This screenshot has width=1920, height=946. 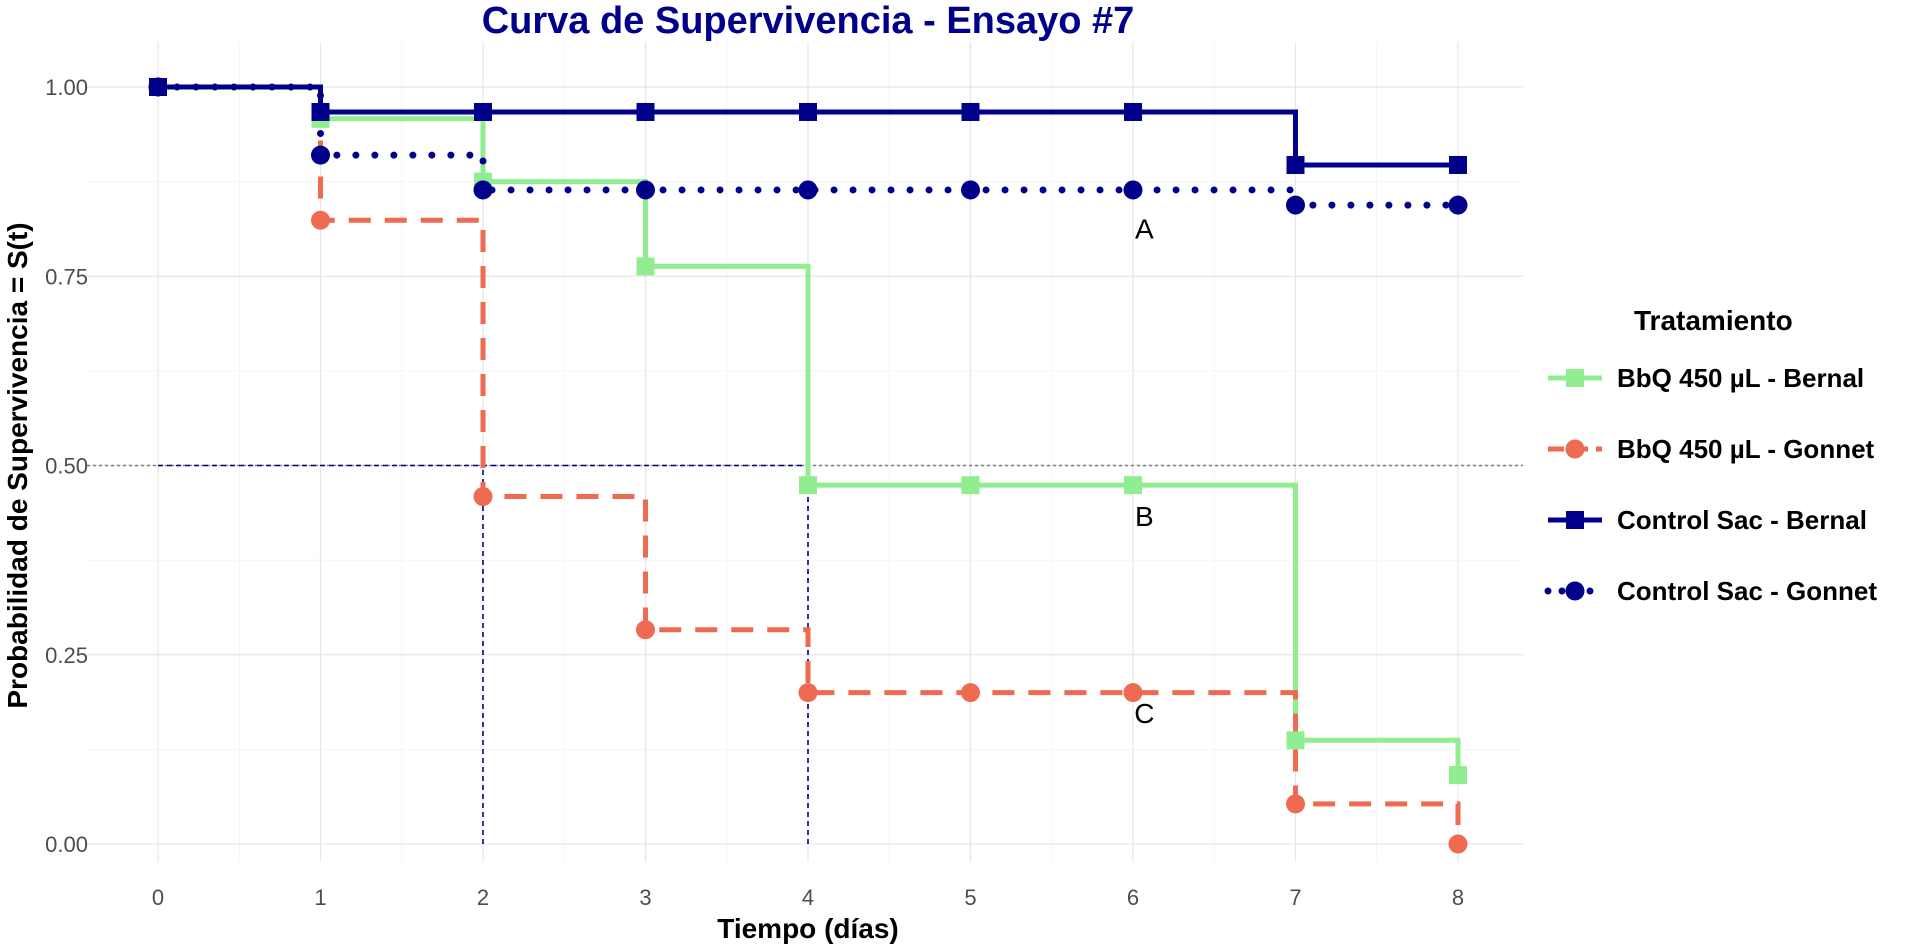 I want to click on annotation-label: C, so click(x=1144, y=713).